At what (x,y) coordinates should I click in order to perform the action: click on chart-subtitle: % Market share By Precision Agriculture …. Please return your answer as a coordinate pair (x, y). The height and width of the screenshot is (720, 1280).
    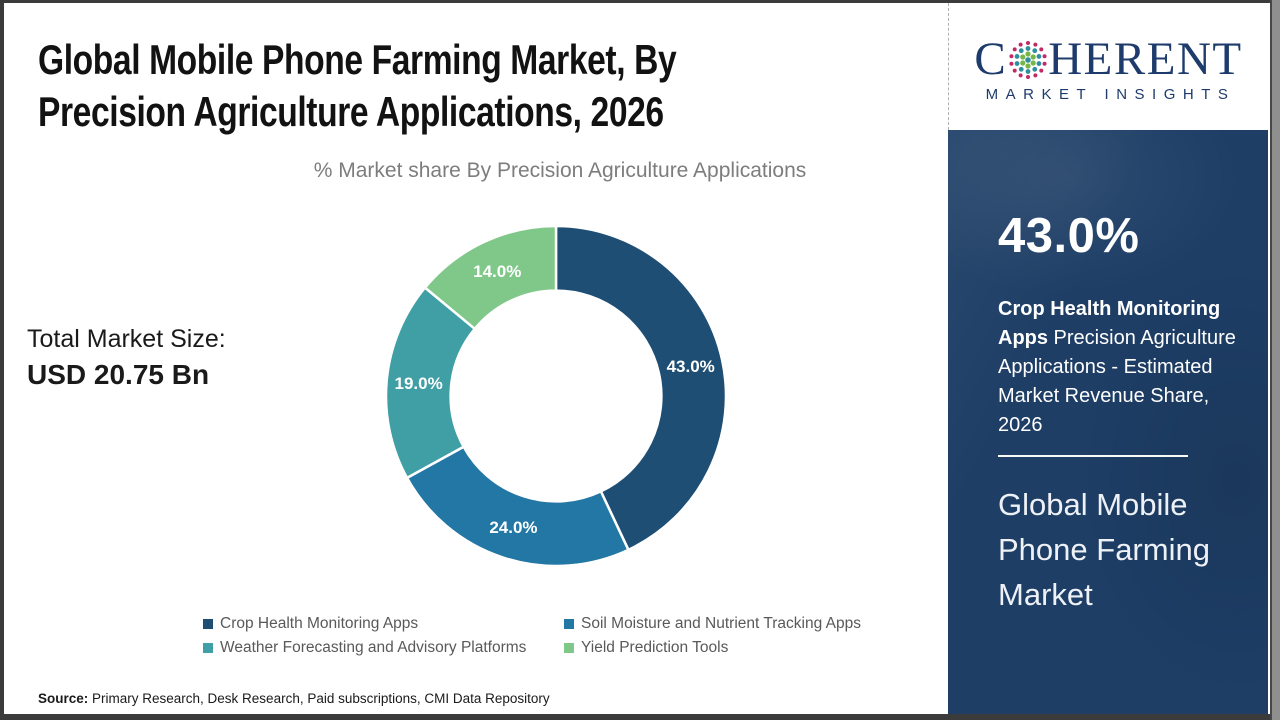
    Looking at the image, I should click on (560, 170).